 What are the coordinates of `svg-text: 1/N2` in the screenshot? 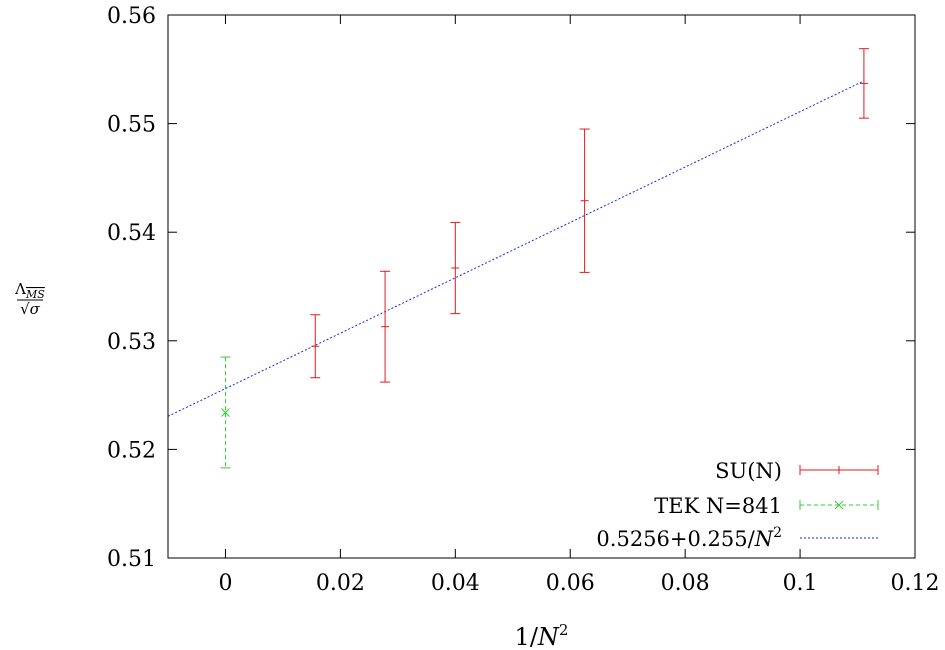 It's located at (542, 635).